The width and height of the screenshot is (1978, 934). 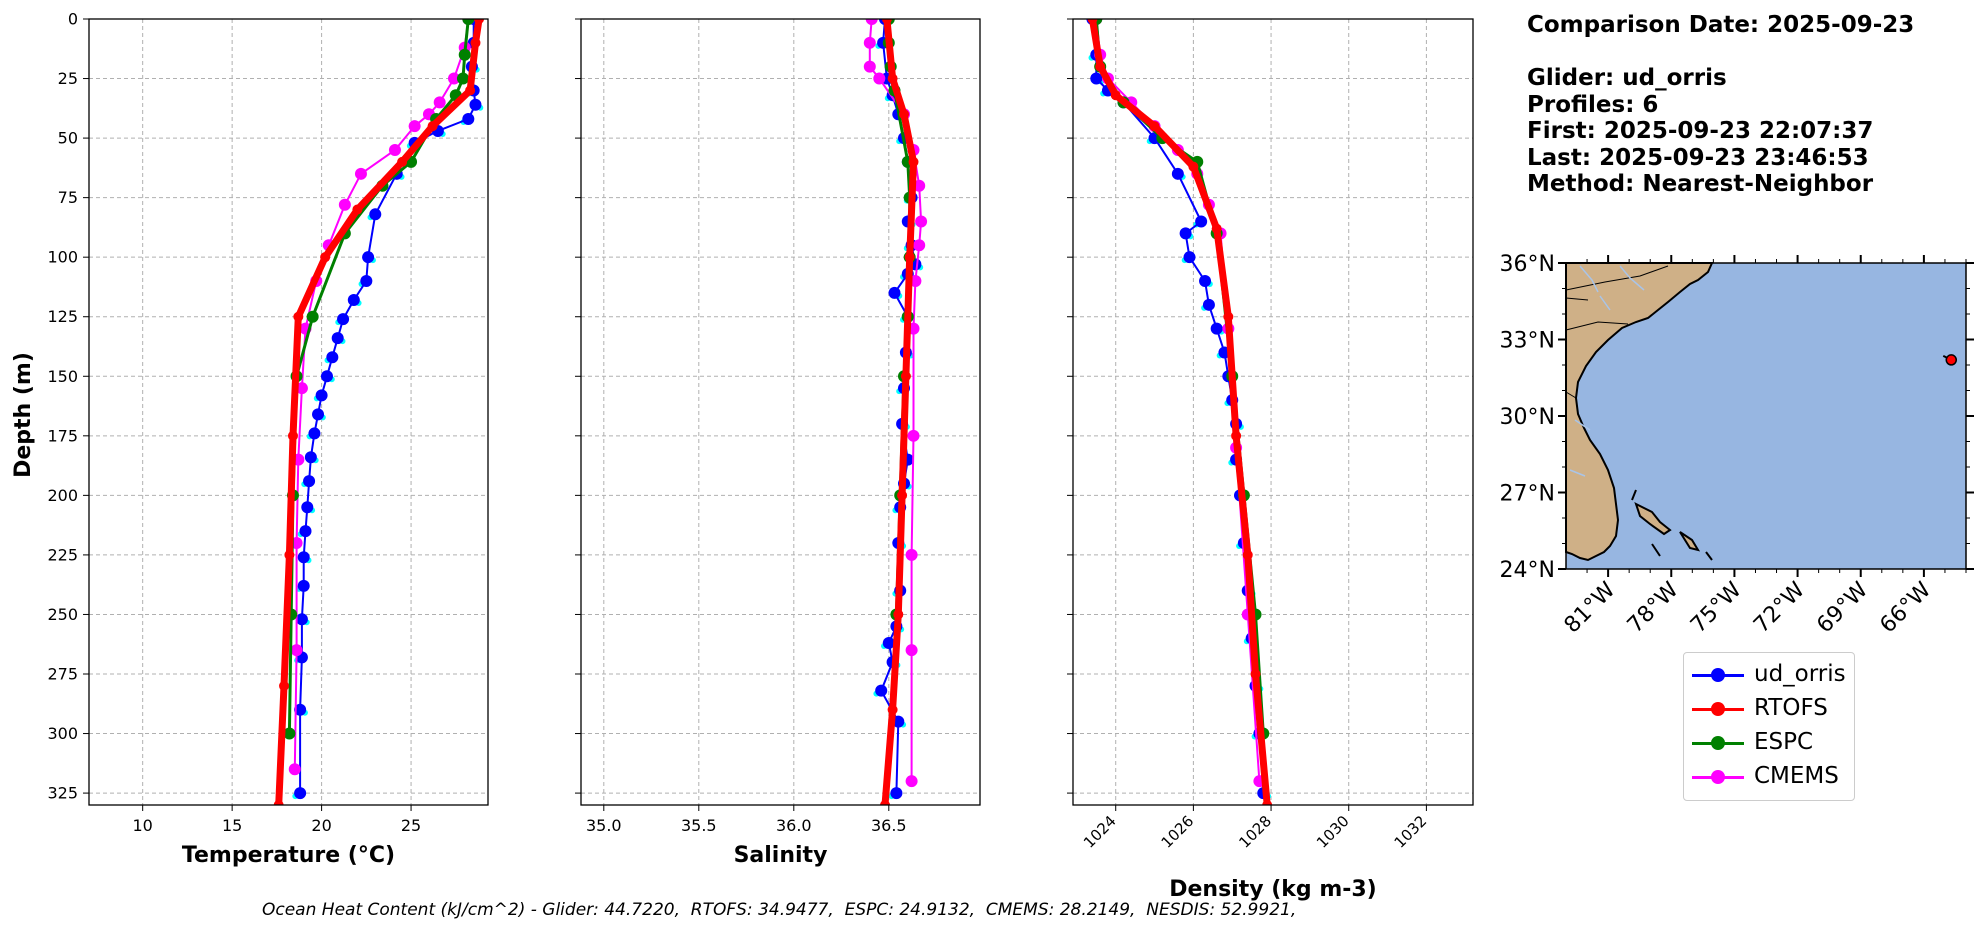 What do you see at coordinates (1769, 776) in the screenshot?
I see `legend-item-cmems: CMEMS` at bounding box center [1769, 776].